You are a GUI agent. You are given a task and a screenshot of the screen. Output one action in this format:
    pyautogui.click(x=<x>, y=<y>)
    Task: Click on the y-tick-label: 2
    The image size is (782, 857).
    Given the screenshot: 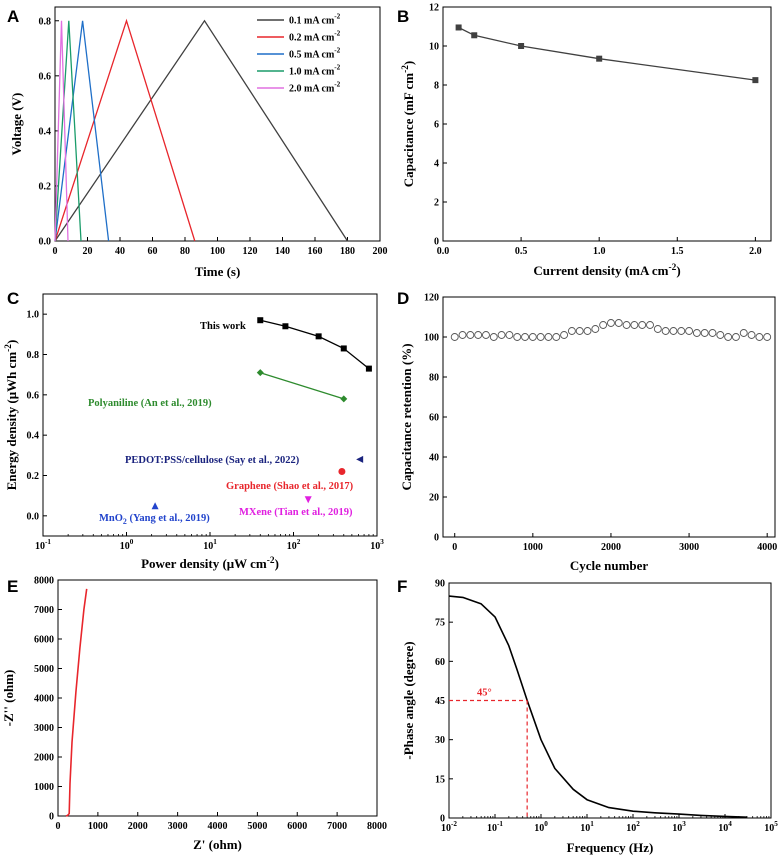 What is the action you would take?
    pyautogui.click(x=436, y=203)
    